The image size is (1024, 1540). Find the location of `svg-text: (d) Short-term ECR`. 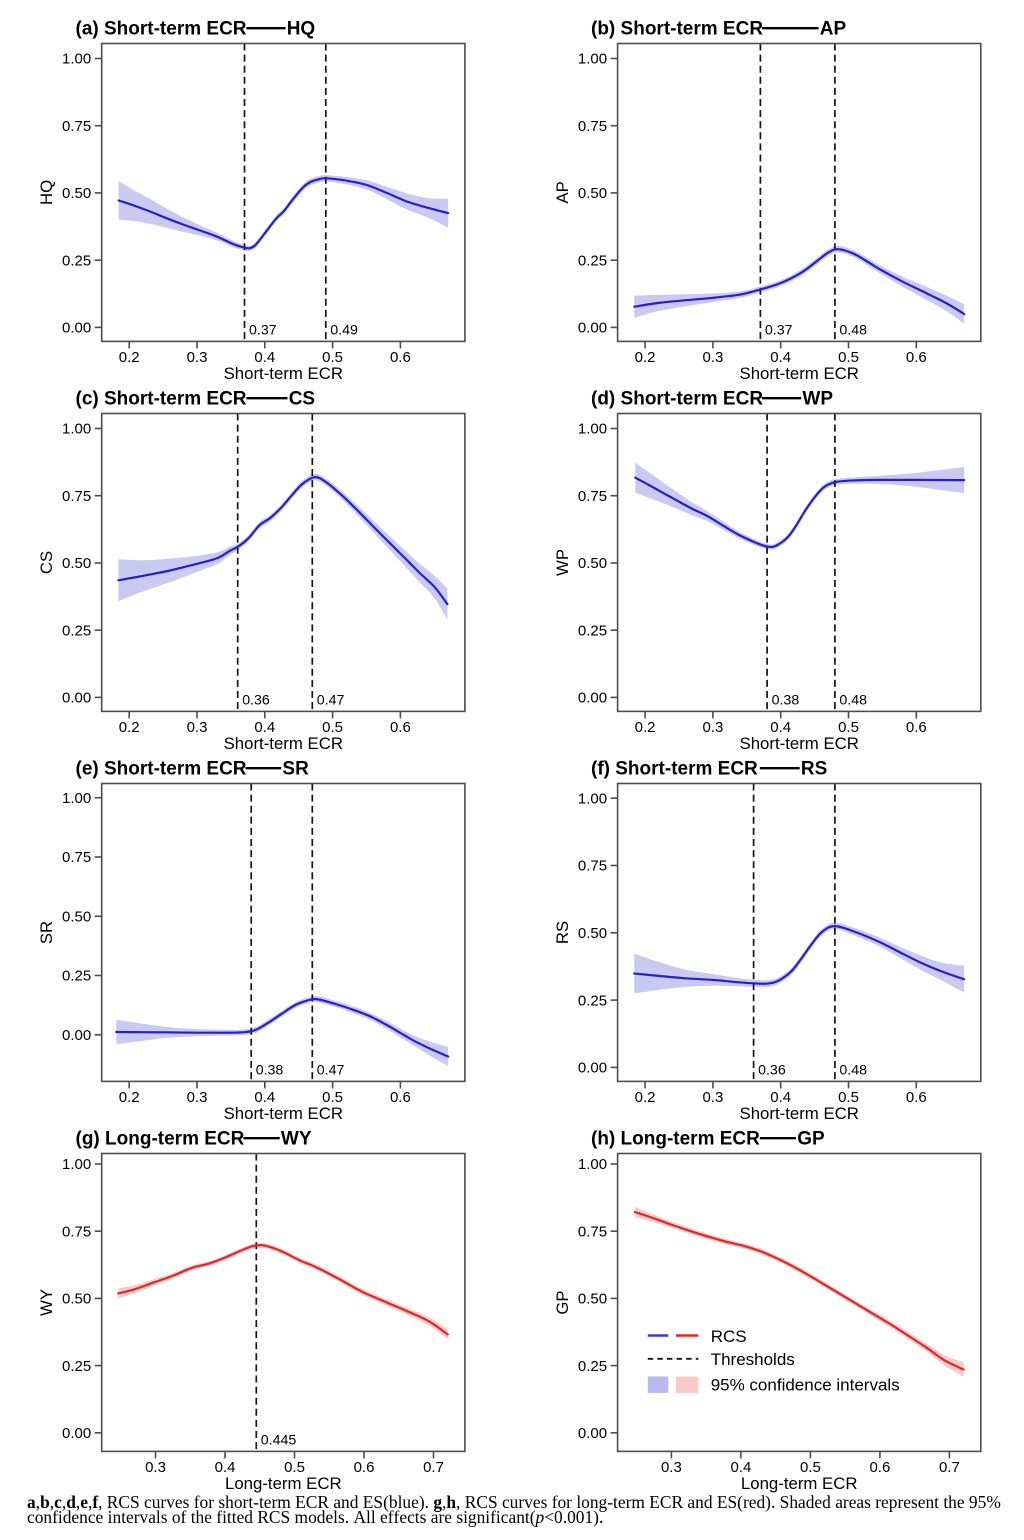

svg-text: (d) Short-term ECR is located at coordinates (677, 398).